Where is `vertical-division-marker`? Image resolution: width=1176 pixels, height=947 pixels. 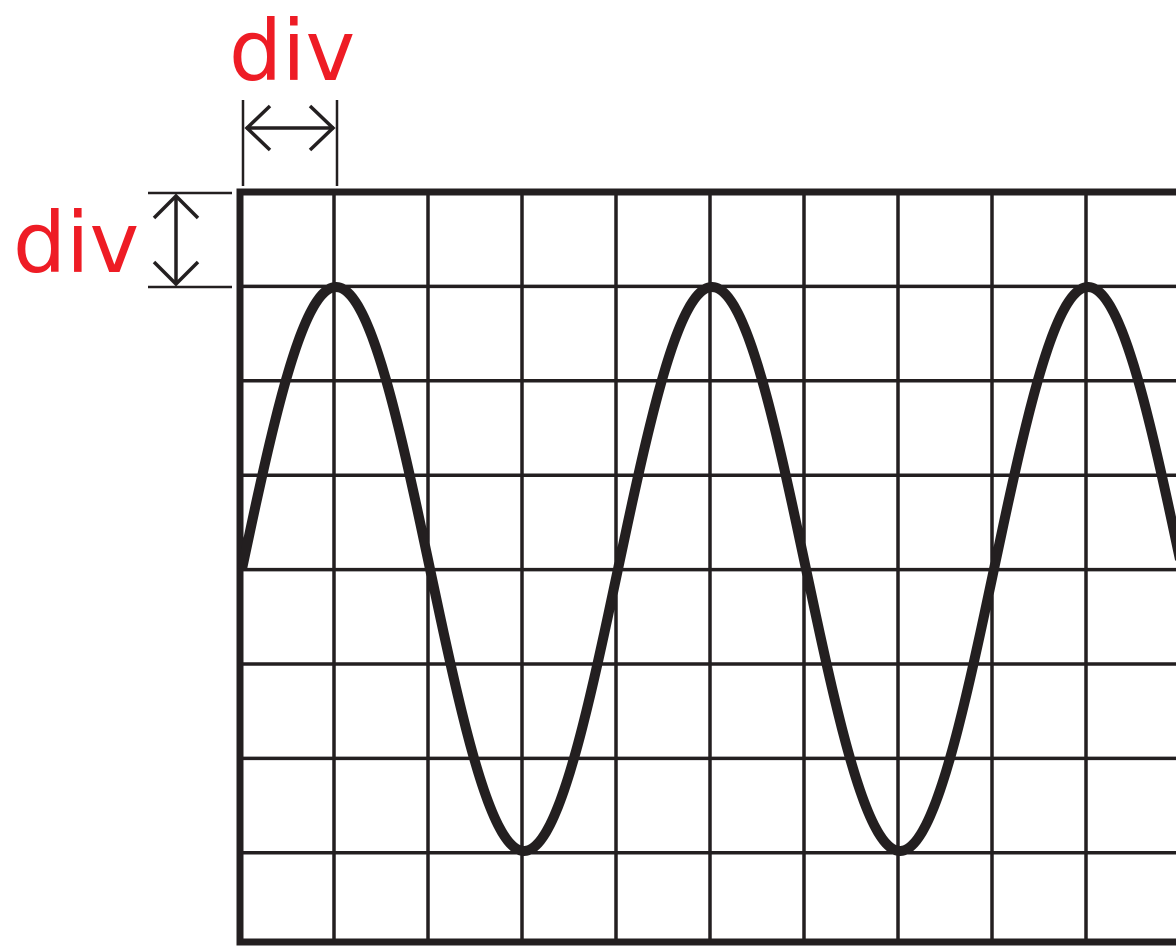 vertical-division-marker is located at coordinates (190, 240).